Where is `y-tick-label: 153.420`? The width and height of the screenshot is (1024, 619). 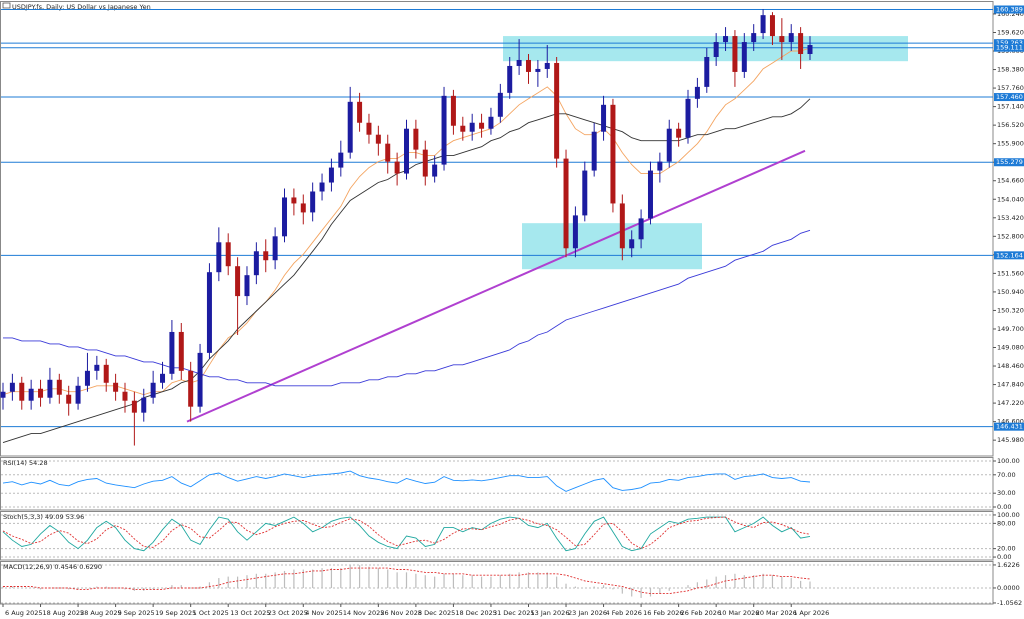
y-tick-label: 153.420 is located at coordinates (1010, 218).